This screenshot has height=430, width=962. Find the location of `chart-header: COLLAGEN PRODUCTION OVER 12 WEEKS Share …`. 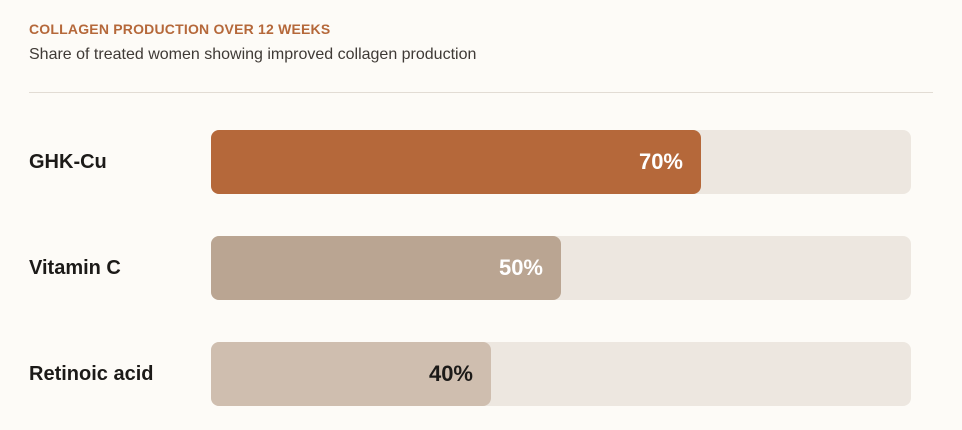

chart-header: COLLAGEN PRODUCTION OVER 12 WEEKS Share … is located at coordinates (481, 42).